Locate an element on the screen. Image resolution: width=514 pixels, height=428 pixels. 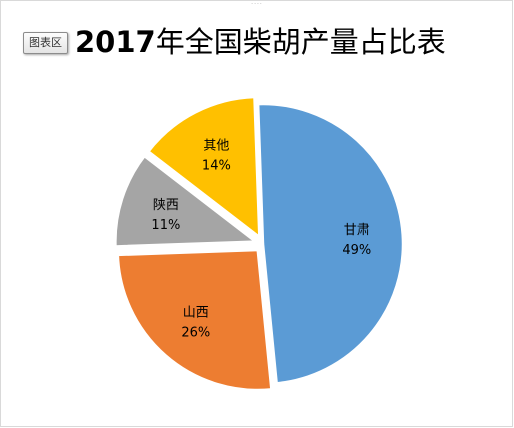
chart-area-tag: 图表区 is located at coordinates (45, 43).